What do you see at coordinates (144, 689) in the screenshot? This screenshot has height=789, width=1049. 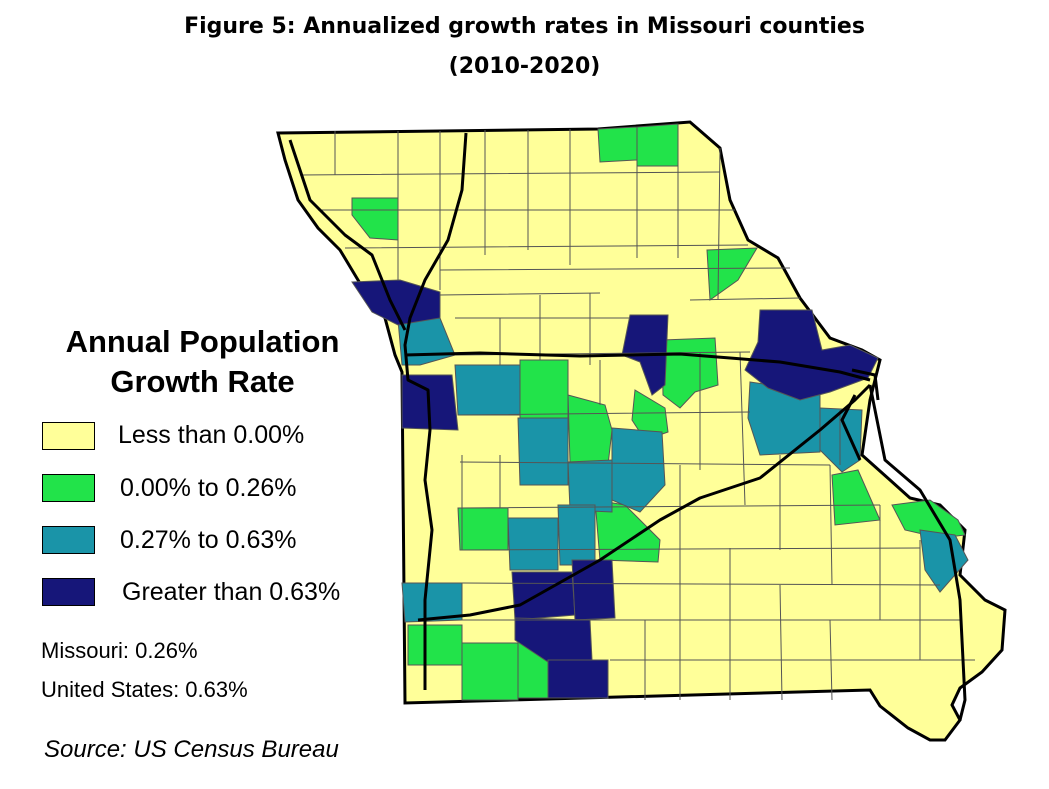 I see `us-growth-rate: United States: 0.63%` at bounding box center [144, 689].